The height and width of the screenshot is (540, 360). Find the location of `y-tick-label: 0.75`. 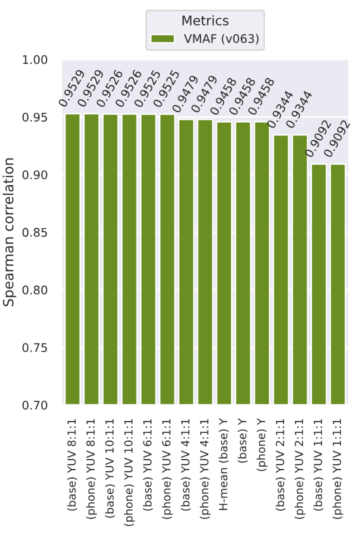

y-tick-label: 0.75 is located at coordinates (34, 347).